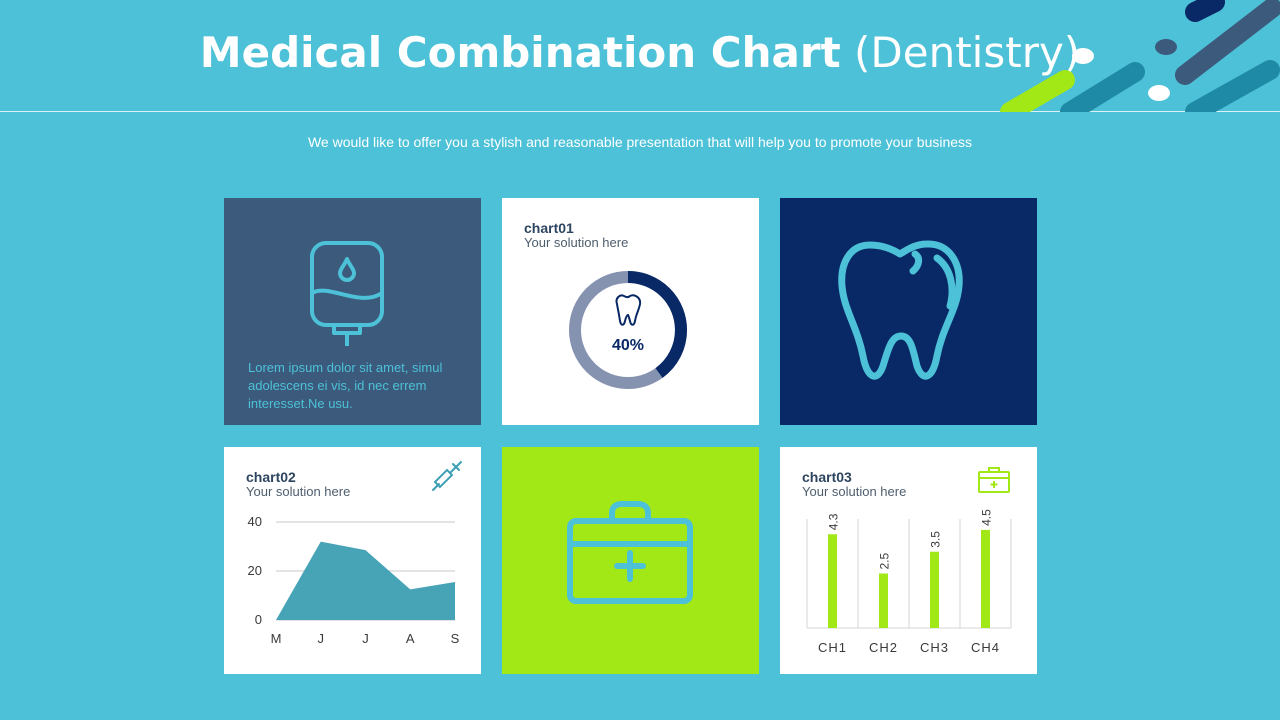 The height and width of the screenshot is (720, 1280). What do you see at coordinates (985, 647) in the screenshot?
I see `x-tick-label: CH4` at bounding box center [985, 647].